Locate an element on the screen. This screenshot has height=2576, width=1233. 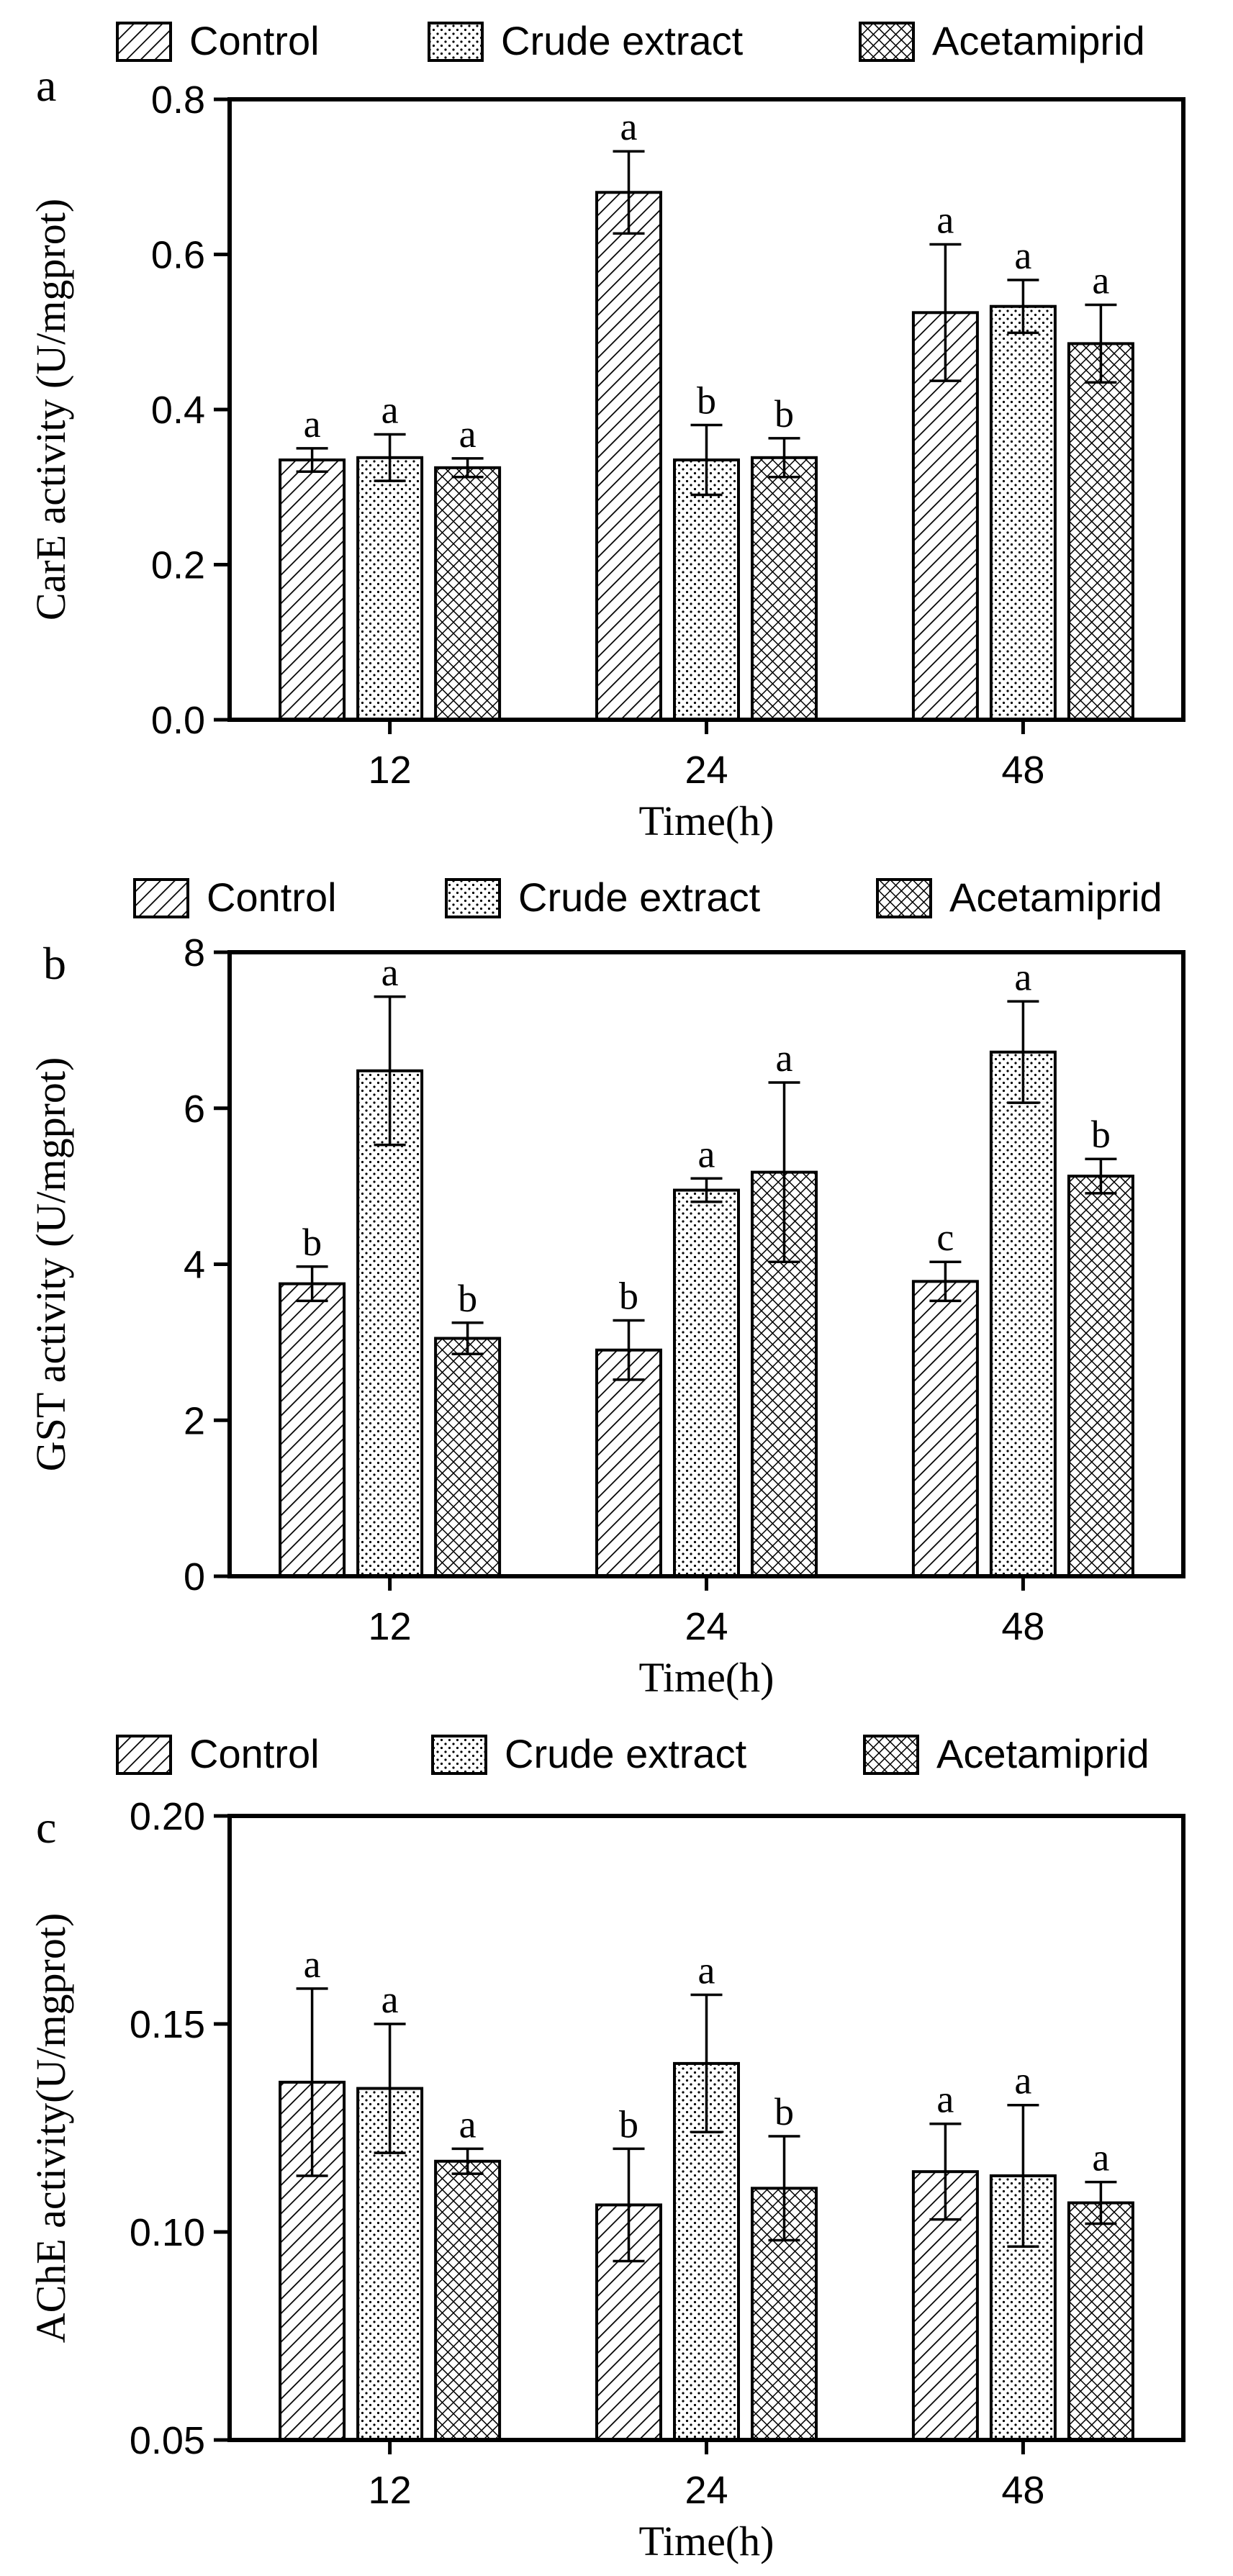
y-tick-label: 0.2 is located at coordinates (178, 565).